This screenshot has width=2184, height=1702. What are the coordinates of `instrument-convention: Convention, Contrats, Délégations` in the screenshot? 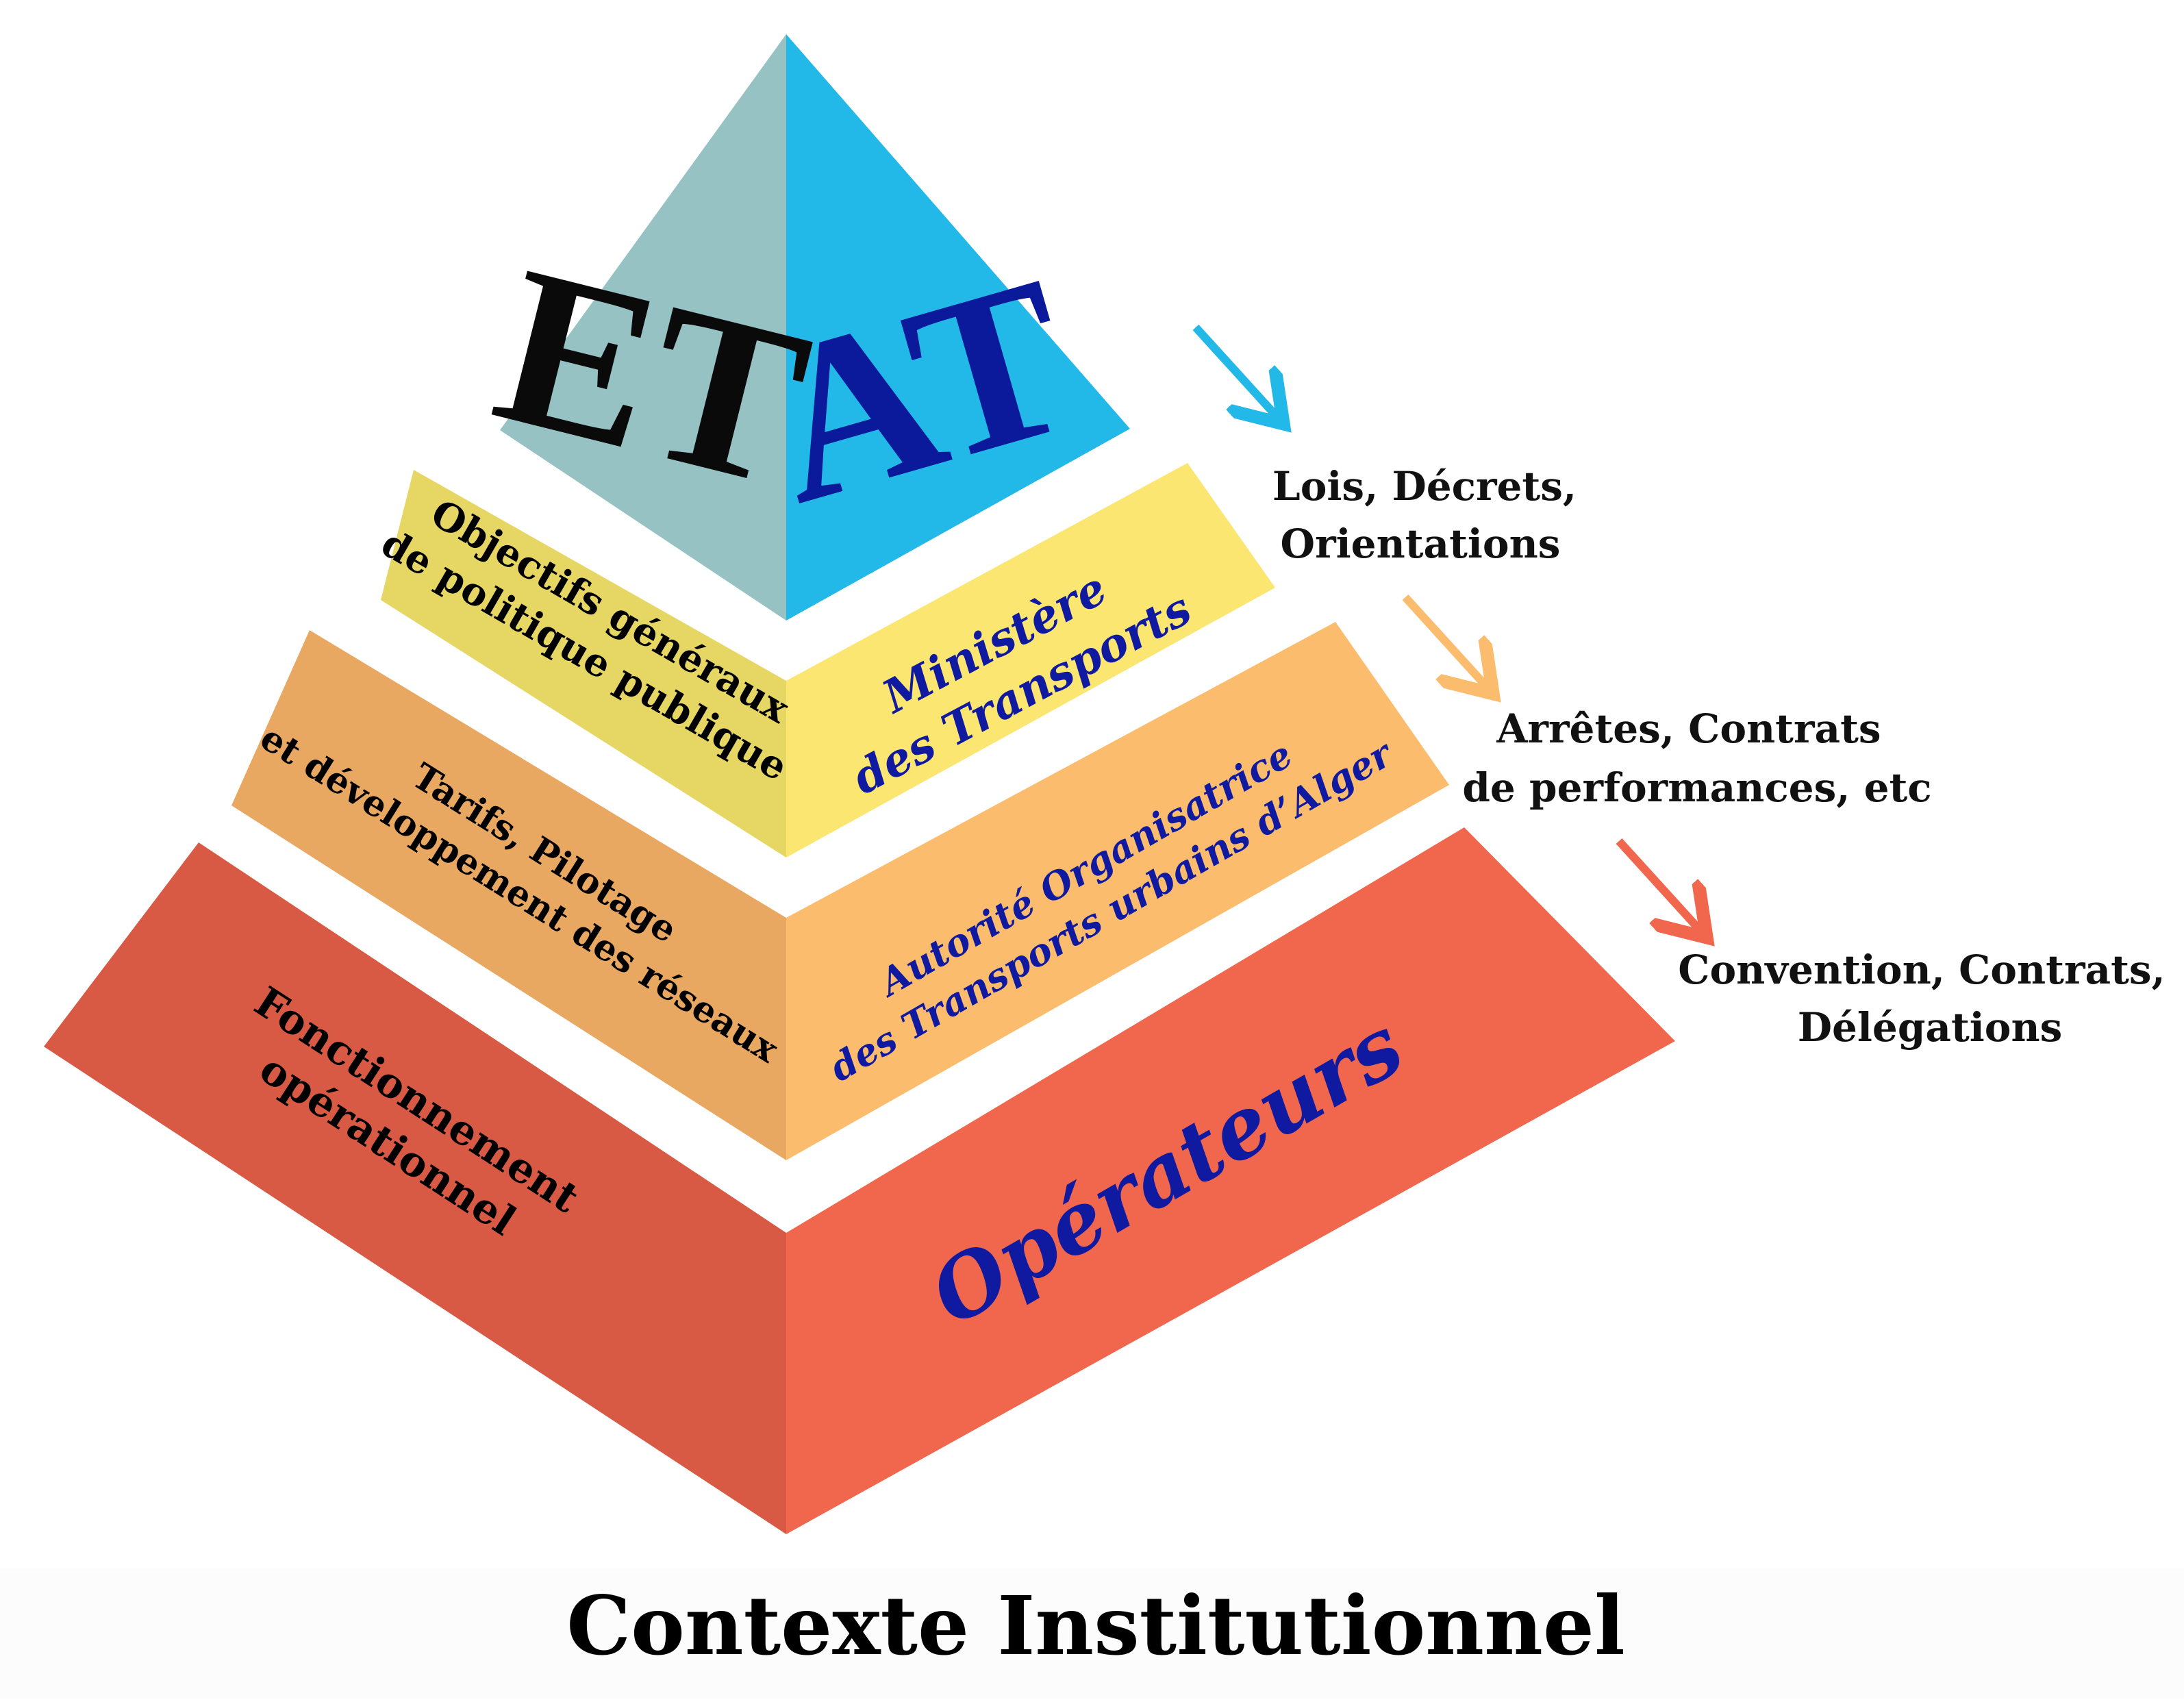 It's located at (1921, 999).